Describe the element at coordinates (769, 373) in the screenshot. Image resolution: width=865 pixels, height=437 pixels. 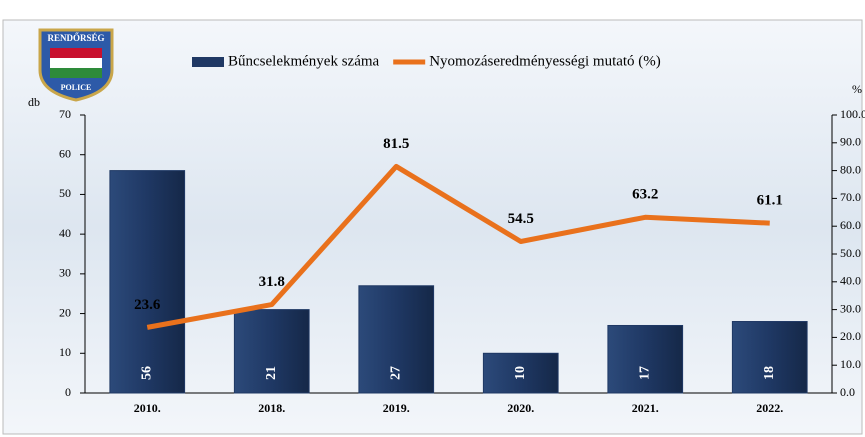
I see `bar-value-label: 18` at that location.